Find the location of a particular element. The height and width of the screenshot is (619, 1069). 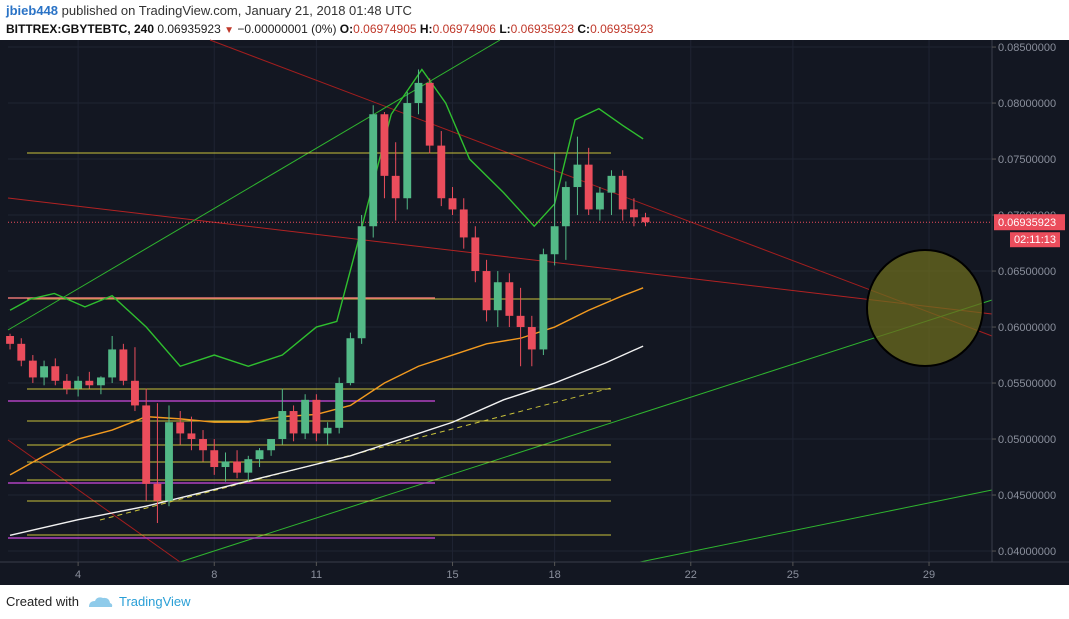

ohlc-value: 0.06974906 is located at coordinates (464, 29).